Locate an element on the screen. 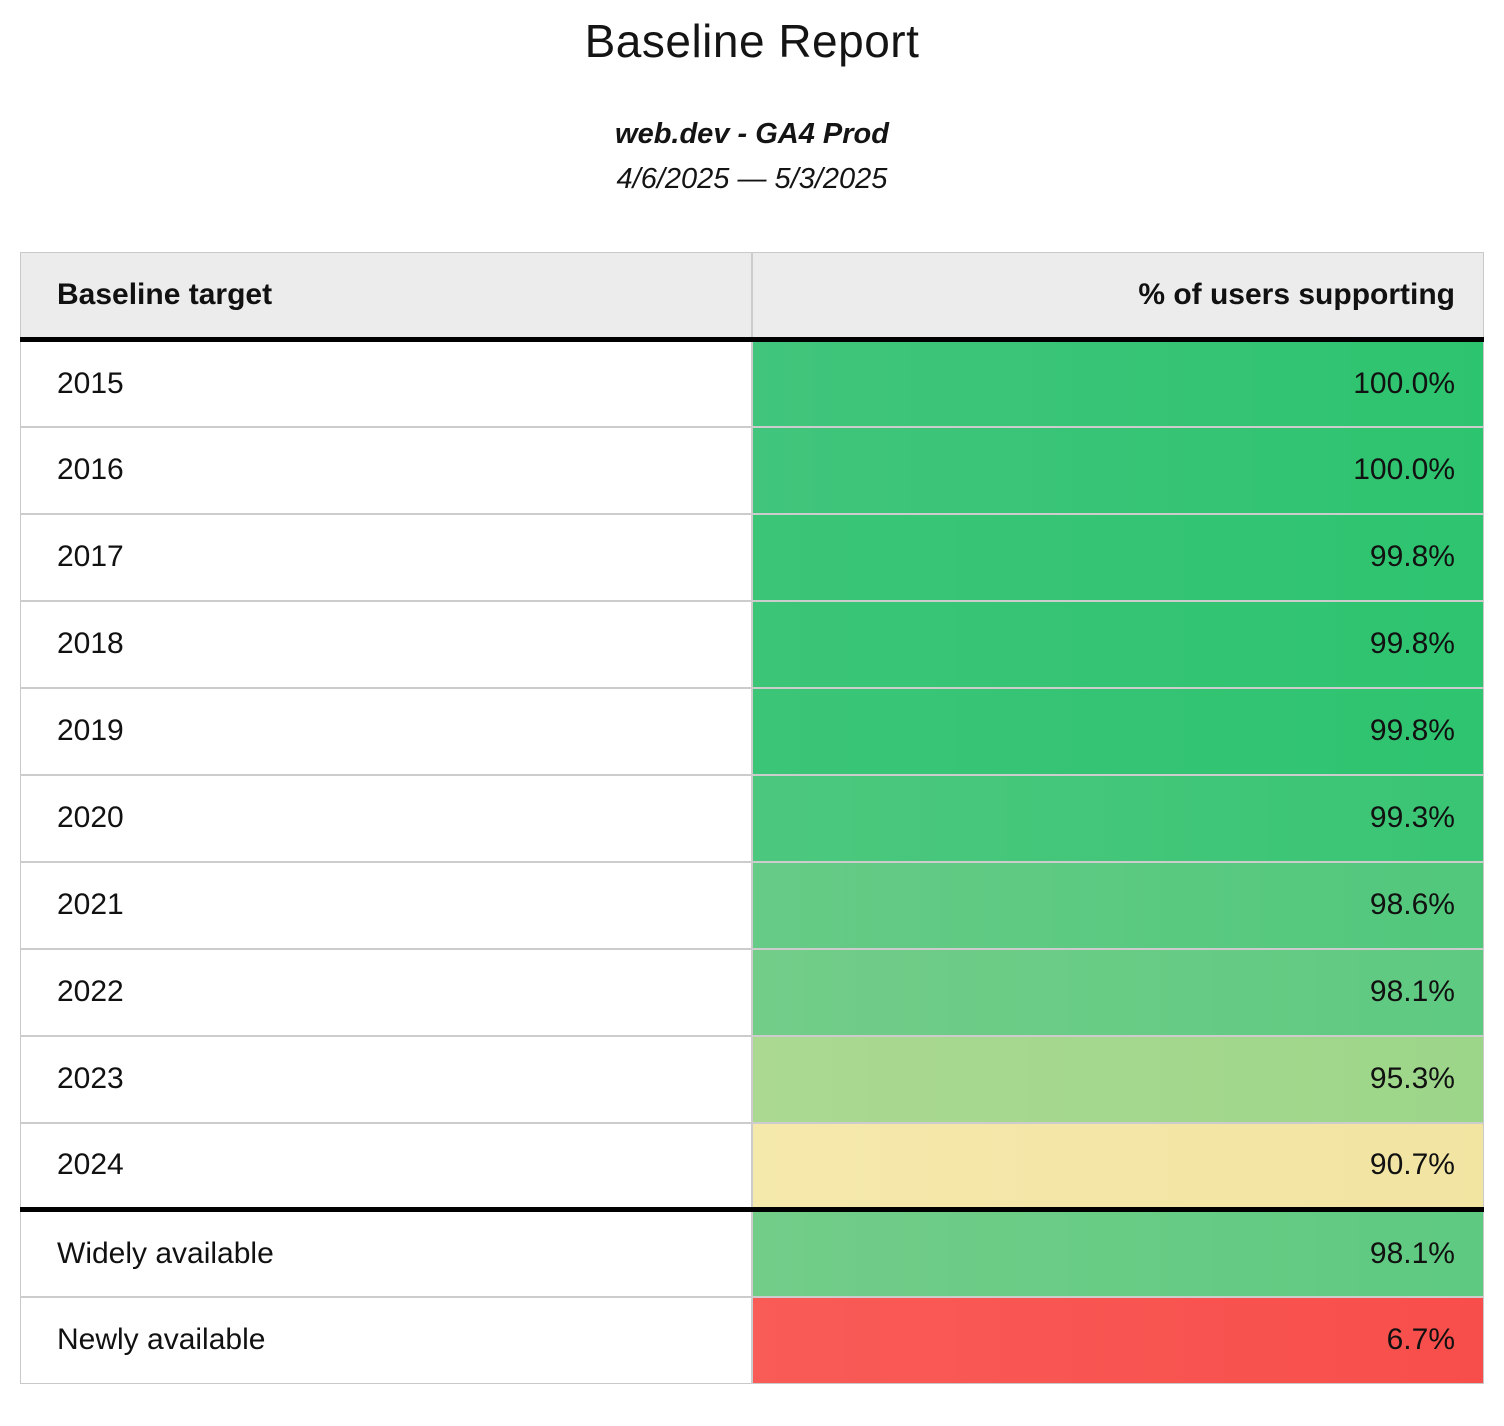 The height and width of the screenshot is (1426, 1504). table-row: 2019 99.8% is located at coordinates (752, 730).